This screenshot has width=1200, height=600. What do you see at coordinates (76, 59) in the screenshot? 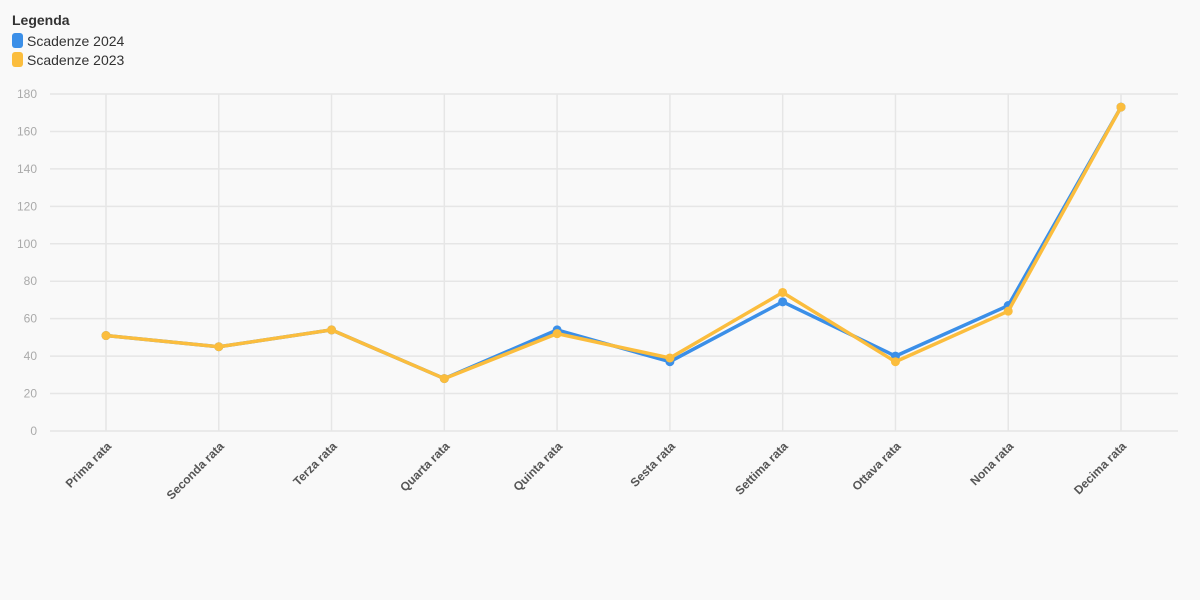
I see `legend-label-2023: Scadenze 2023` at bounding box center [76, 59].